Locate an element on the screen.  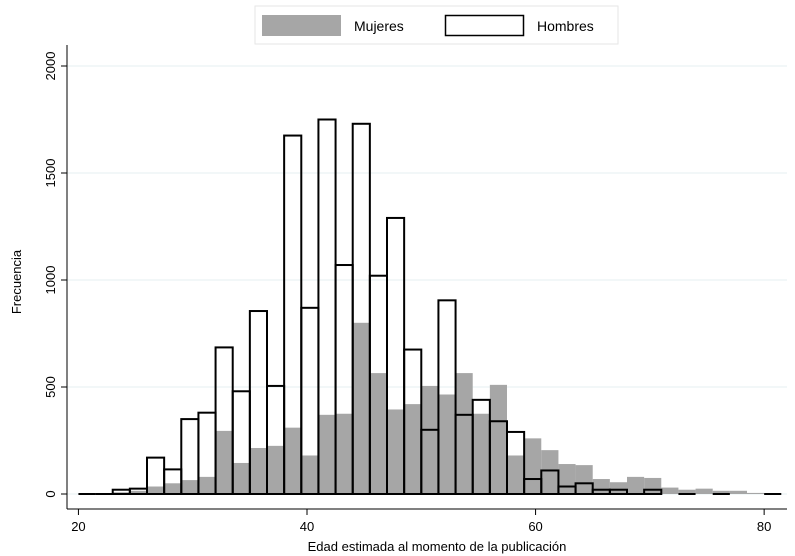
x-tick-label: 80 is located at coordinates (764, 526).